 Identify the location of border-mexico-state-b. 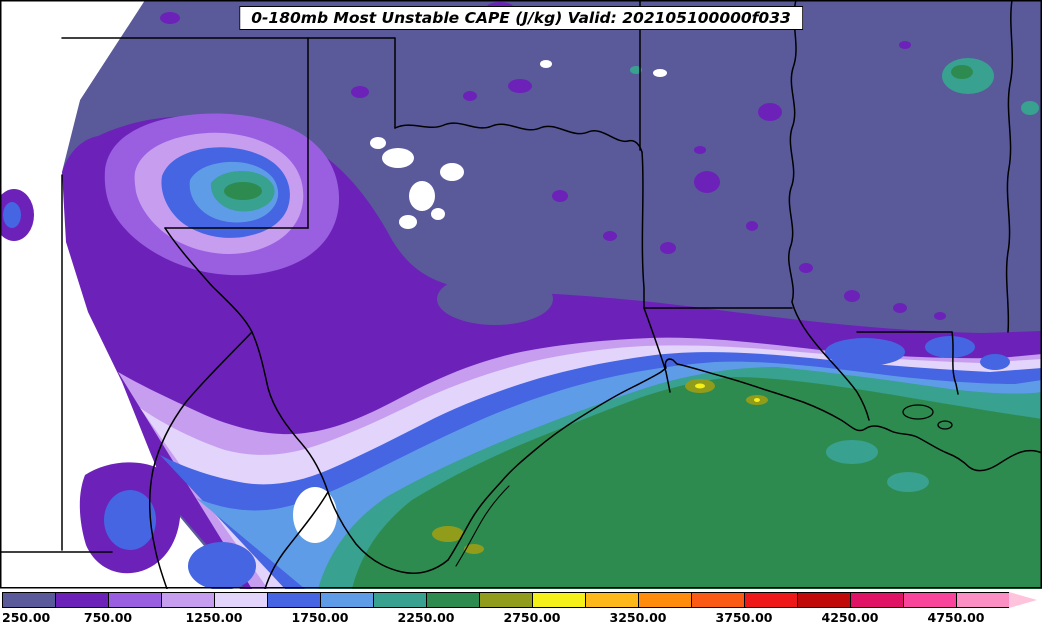
(296, 540).